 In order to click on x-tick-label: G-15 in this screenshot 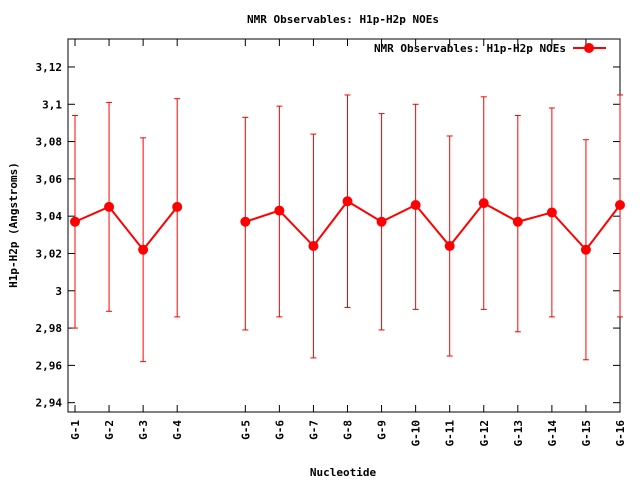, I will do `click(586, 433)`.